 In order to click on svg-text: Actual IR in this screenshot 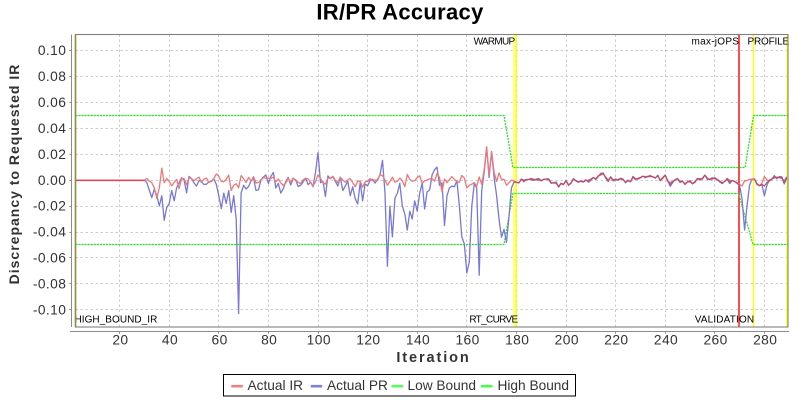, I will do `click(276, 385)`.